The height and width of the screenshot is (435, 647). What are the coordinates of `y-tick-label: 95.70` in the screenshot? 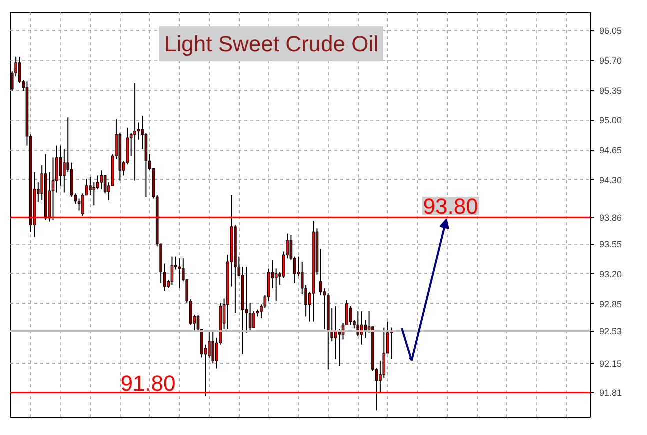 It's located at (611, 61).